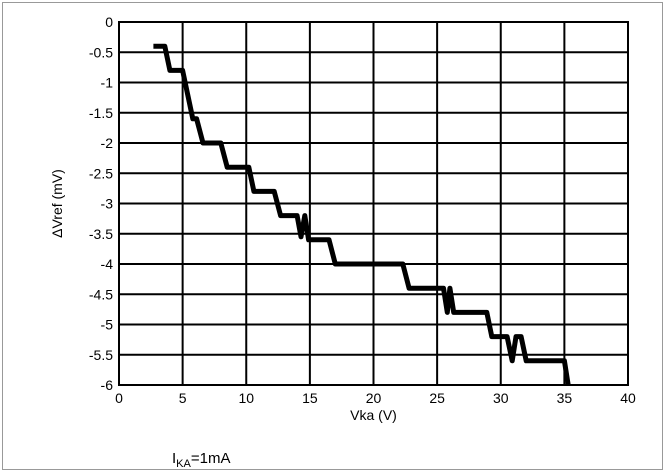  Describe the element at coordinates (57, 203) in the screenshot. I see `y-axis-label: ΔVref (mV)` at that location.